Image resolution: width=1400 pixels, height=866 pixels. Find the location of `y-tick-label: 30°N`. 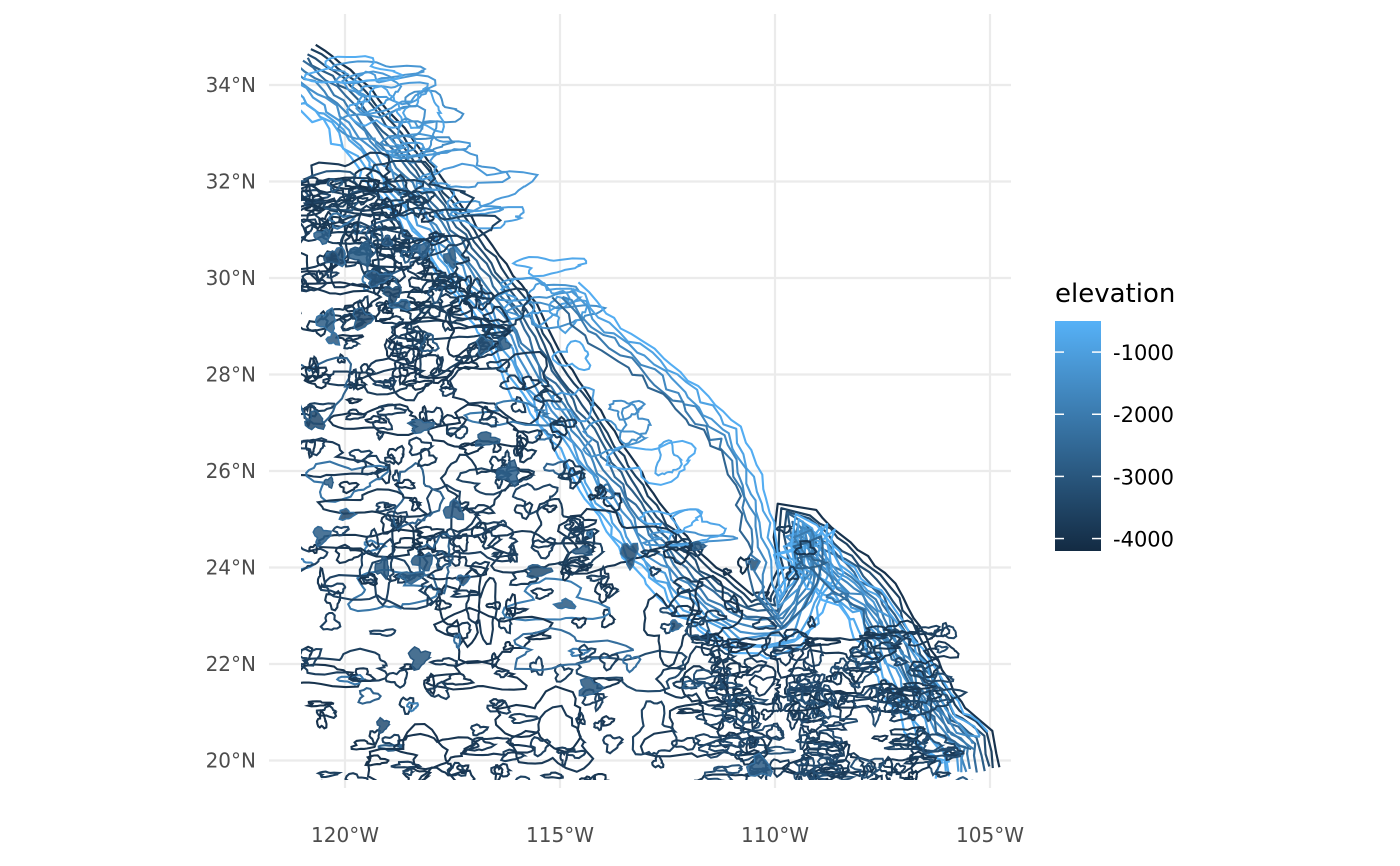

y-tick-label: 30°N is located at coordinates (231, 278).